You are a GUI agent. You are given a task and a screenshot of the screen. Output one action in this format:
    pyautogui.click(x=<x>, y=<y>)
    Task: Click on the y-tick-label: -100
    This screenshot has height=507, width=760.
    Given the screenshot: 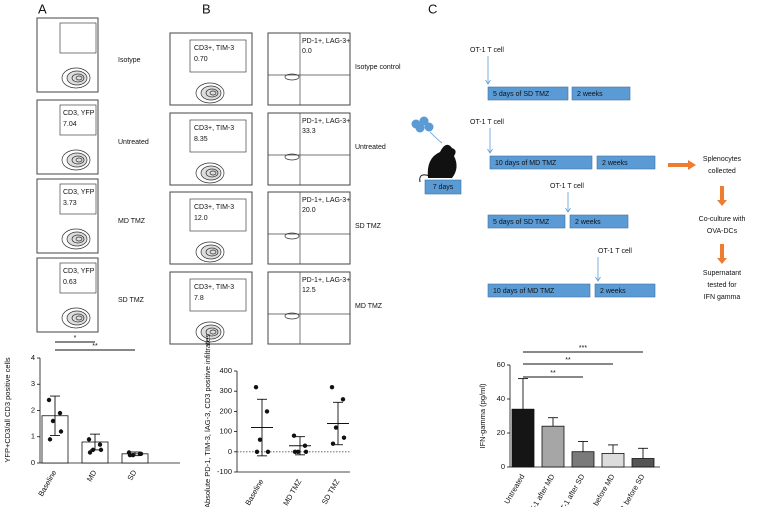 What is the action you would take?
    pyautogui.click(x=224, y=471)
    